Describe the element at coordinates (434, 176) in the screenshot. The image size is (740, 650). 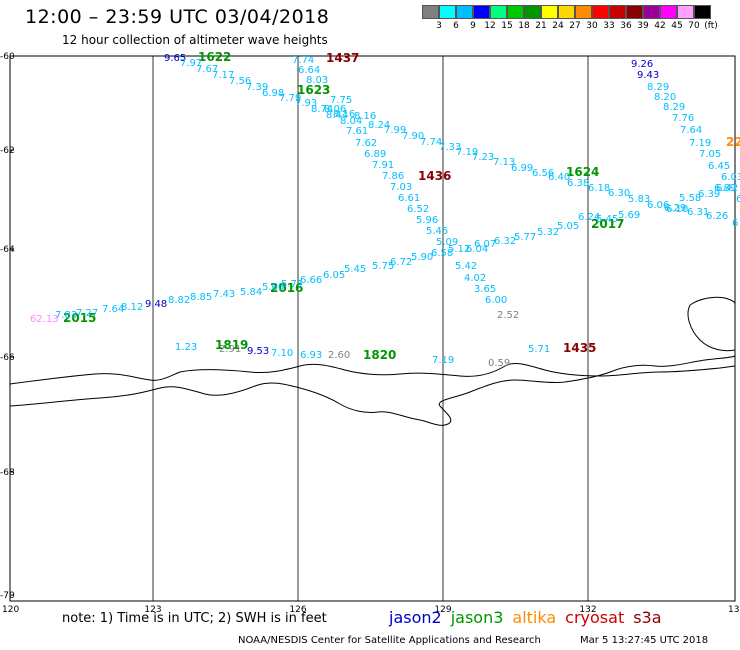
I see `track-time-label: 1436` at that location.